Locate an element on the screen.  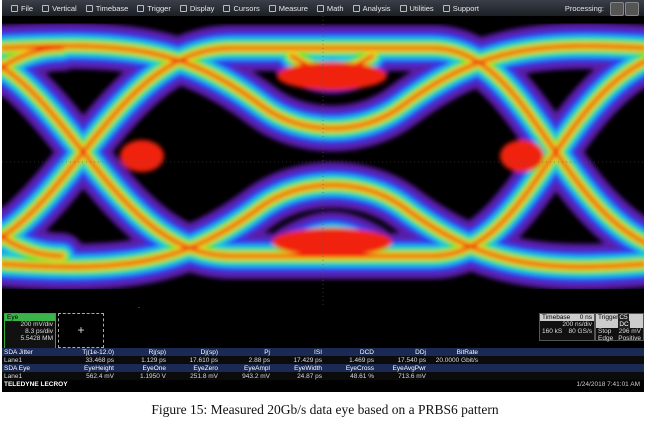
table-header-cell: EyeCross is located at coordinates (359, 368).